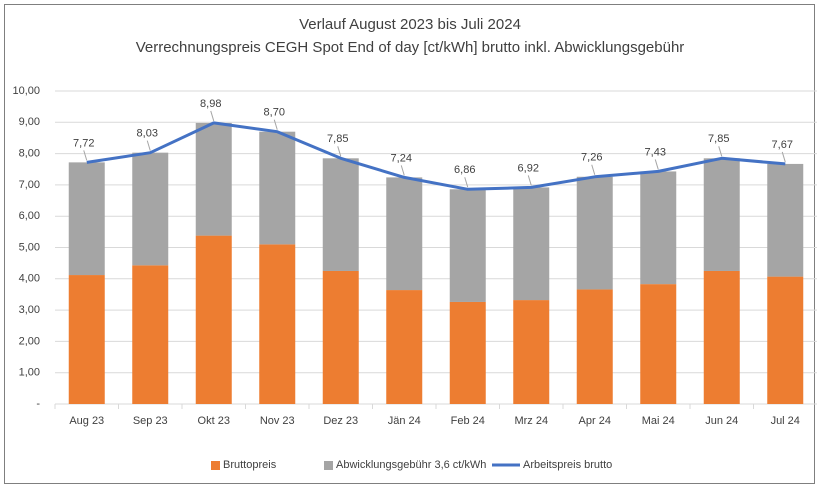 This screenshot has height=488, width=819. Describe the element at coordinates (29, 279) in the screenshot. I see `y-tick-label: 4,00` at that location.